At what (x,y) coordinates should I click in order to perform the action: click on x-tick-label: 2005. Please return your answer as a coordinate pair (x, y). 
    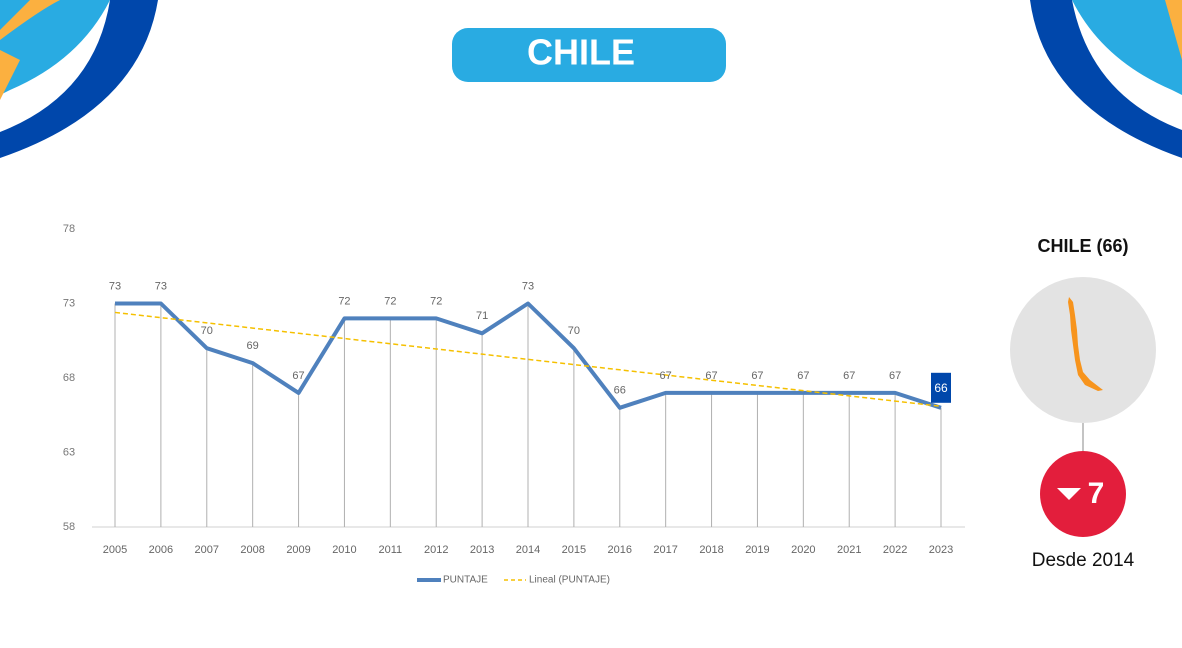
    Looking at the image, I should click on (115, 550).